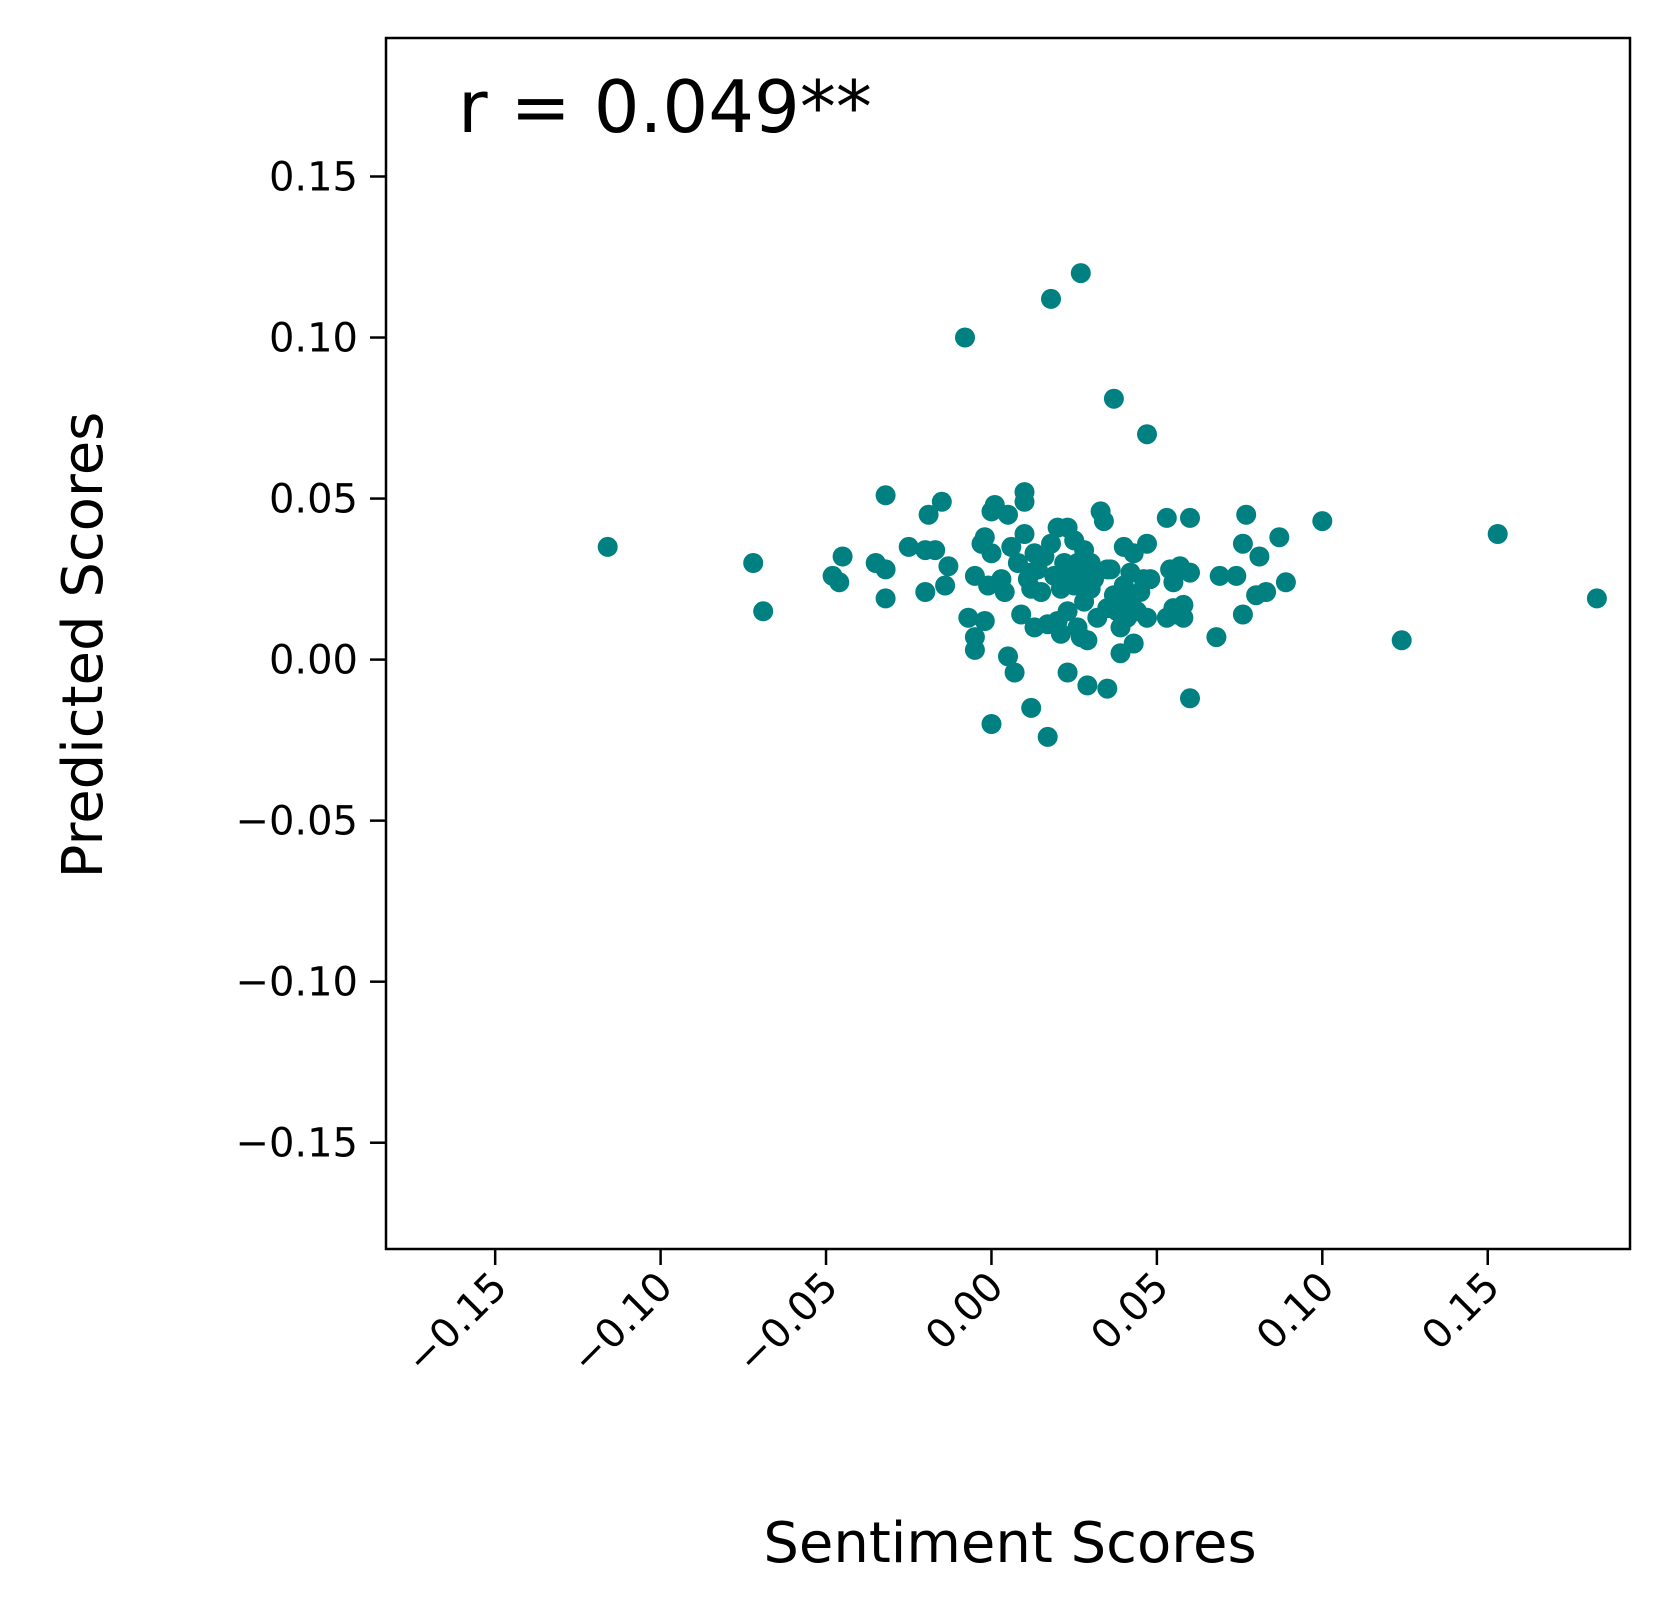 The height and width of the screenshot is (1619, 1666). Describe the element at coordinates (296, 983) in the screenshot. I see `y-tick-label: −0.10` at that location.